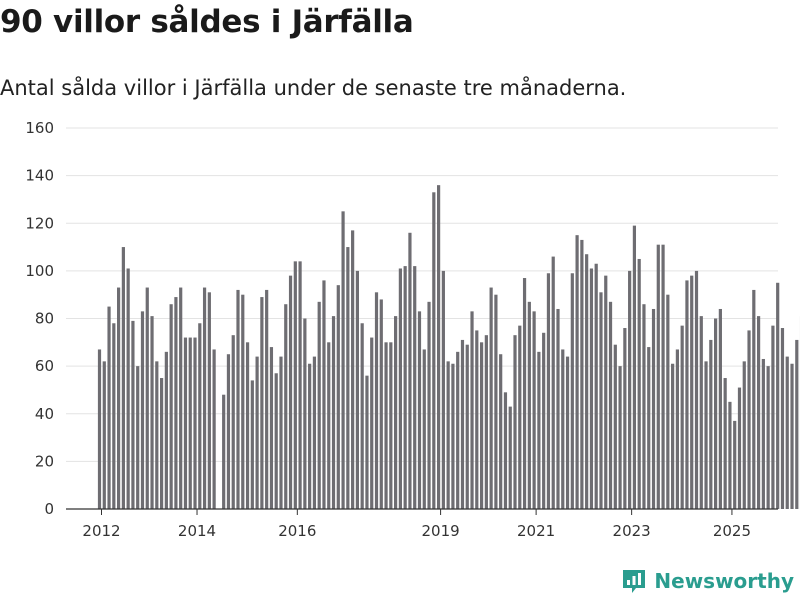  I want to click on x-axis: 2012 2014 2016 2019 2021 2023 2025, so click(422, 524).